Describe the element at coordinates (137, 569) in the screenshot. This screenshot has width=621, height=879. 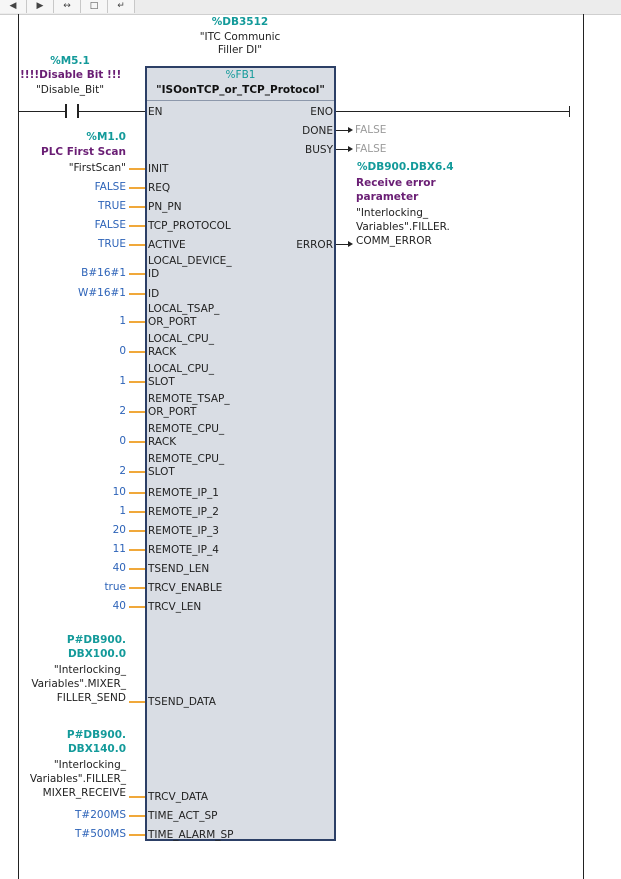
I see `tsend-len-wire` at that location.